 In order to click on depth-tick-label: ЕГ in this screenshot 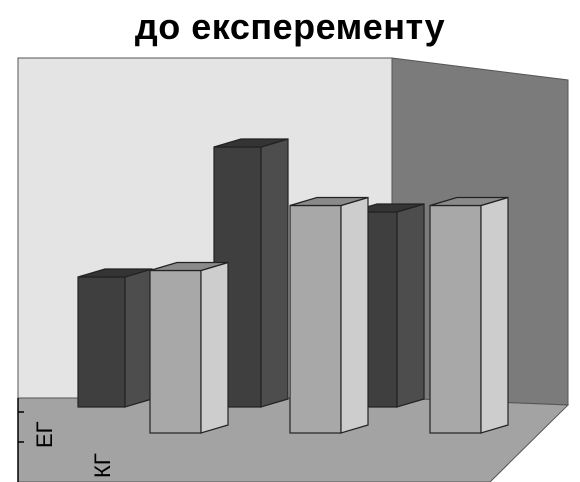, I will do `click(44, 434)`.